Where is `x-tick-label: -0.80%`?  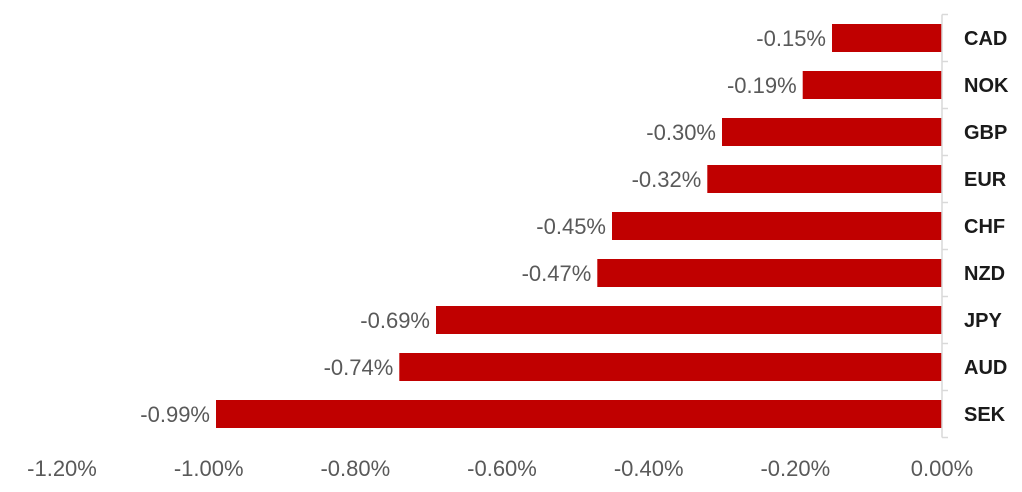 x-tick-label: -0.80% is located at coordinates (355, 468).